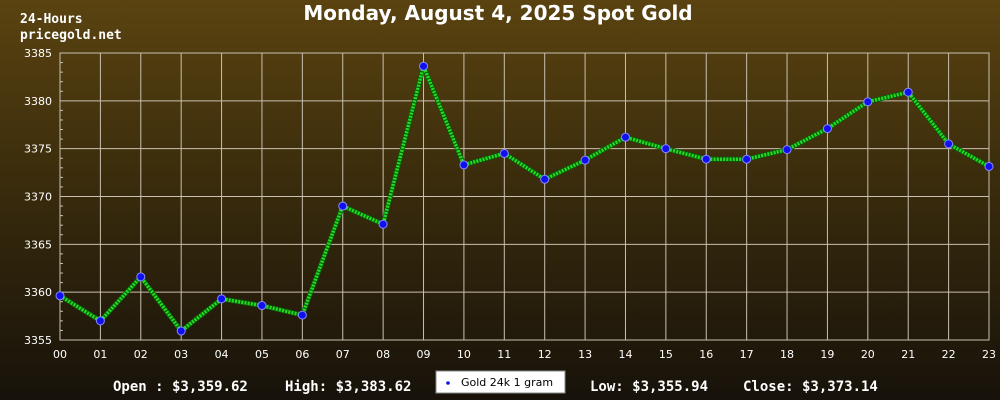  What do you see at coordinates (180, 387) in the screenshot?
I see `open-stat: Open : $3,359.62` at bounding box center [180, 387].